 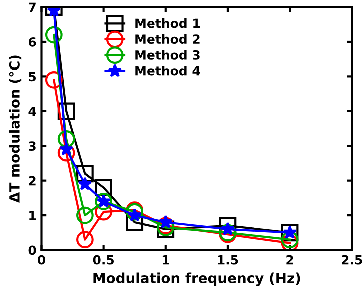 What do you see at coordinates (42, 260) in the screenshot?
I see `x-tick-label: 0` at bounding box center [42, 260].